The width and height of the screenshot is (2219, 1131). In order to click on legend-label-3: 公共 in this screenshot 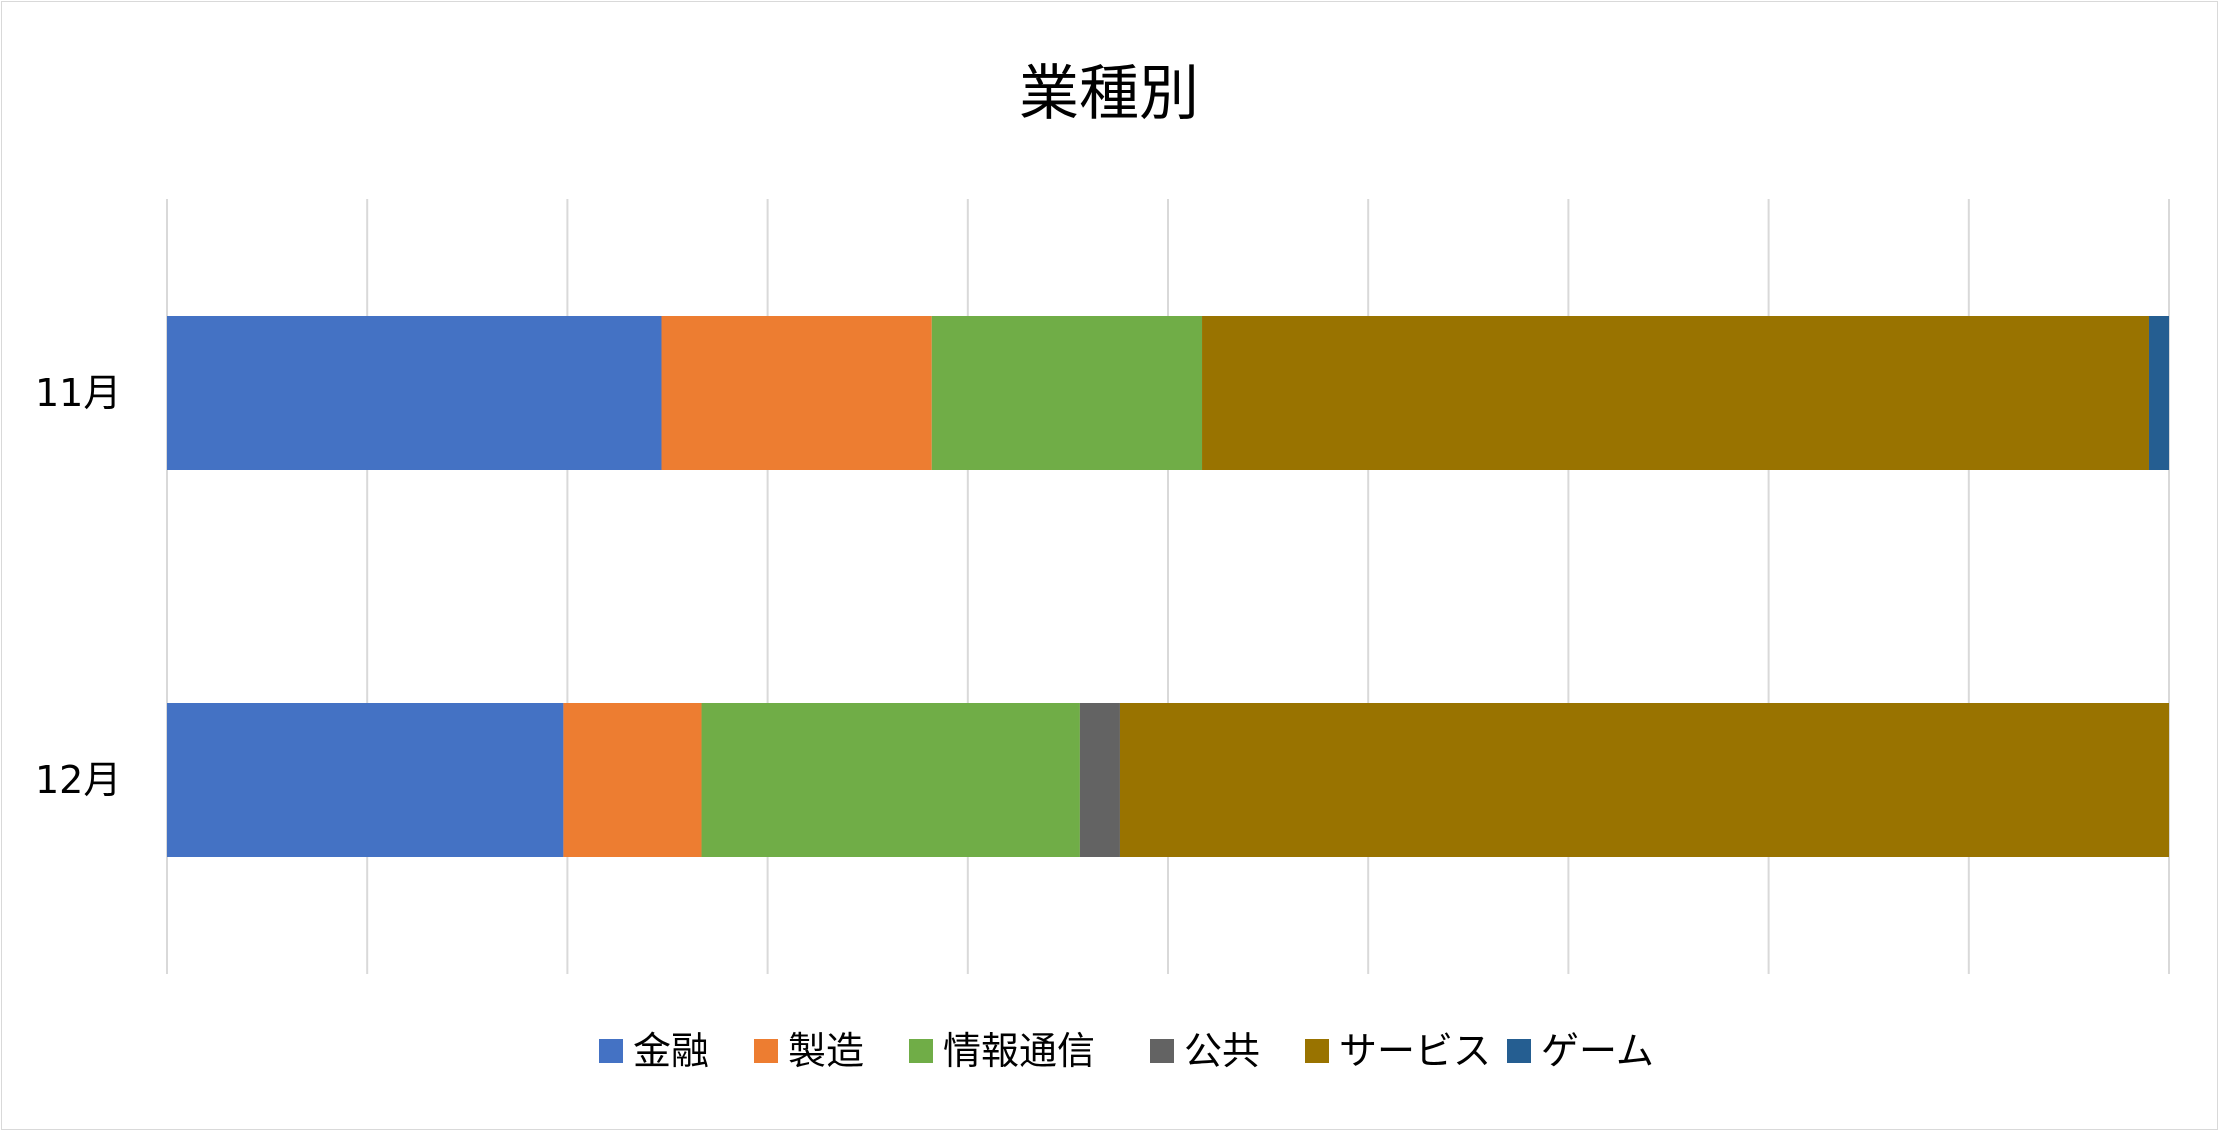, I will do `click(1222, 1051)`.